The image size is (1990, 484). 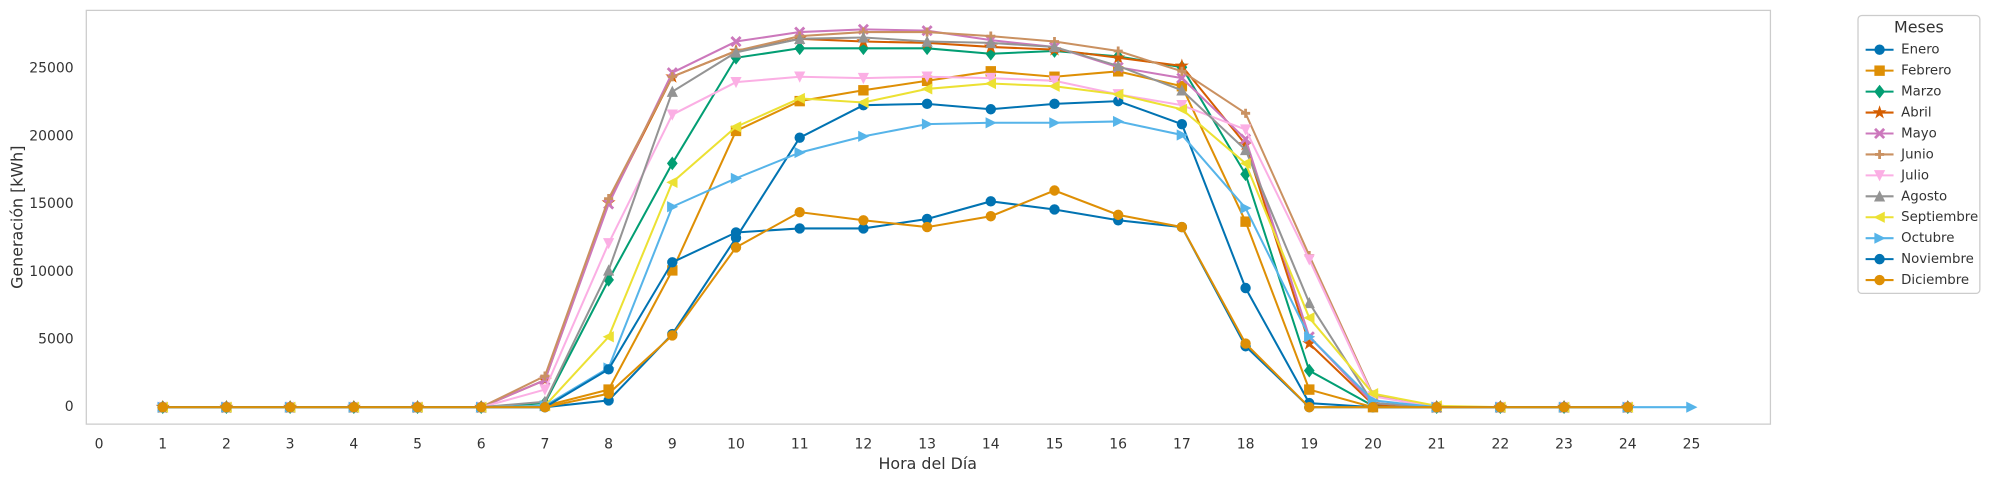 I want to click on y-tick-label: 25000, so click(x=51, y=69).